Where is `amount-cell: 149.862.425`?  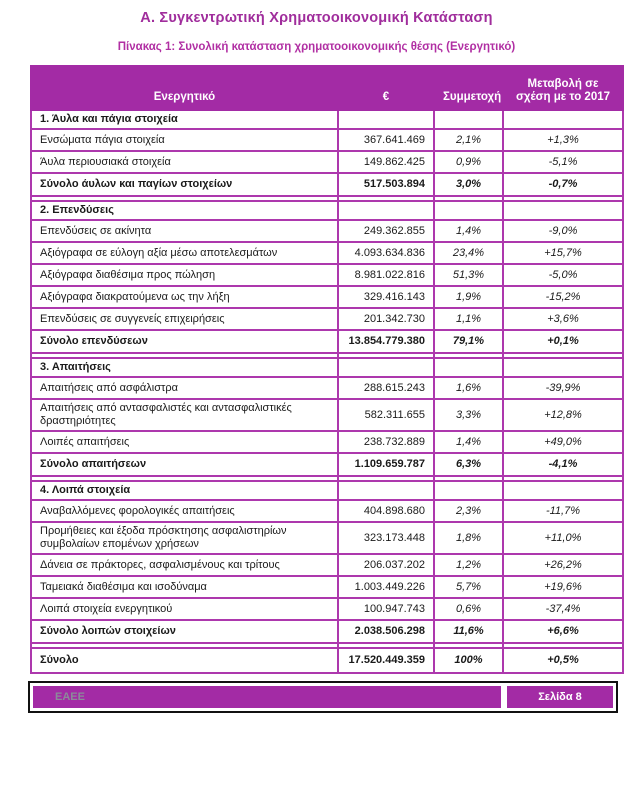 amount-cell: 149.862.425 is located at coordinates (386, 162).